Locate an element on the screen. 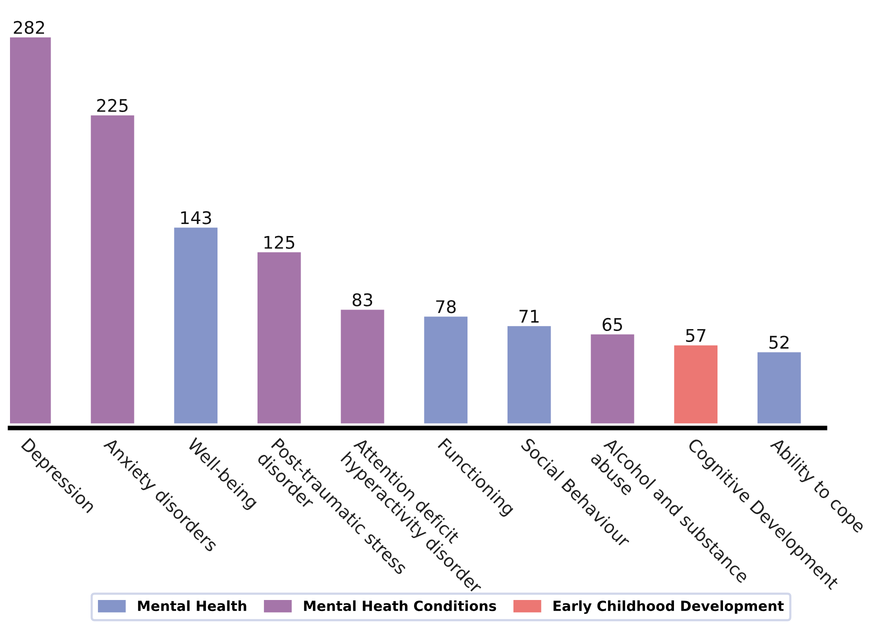 The width and height of the screenshot is (882, 629). legend-label: Mental Health is located at coordinates (192, 606).